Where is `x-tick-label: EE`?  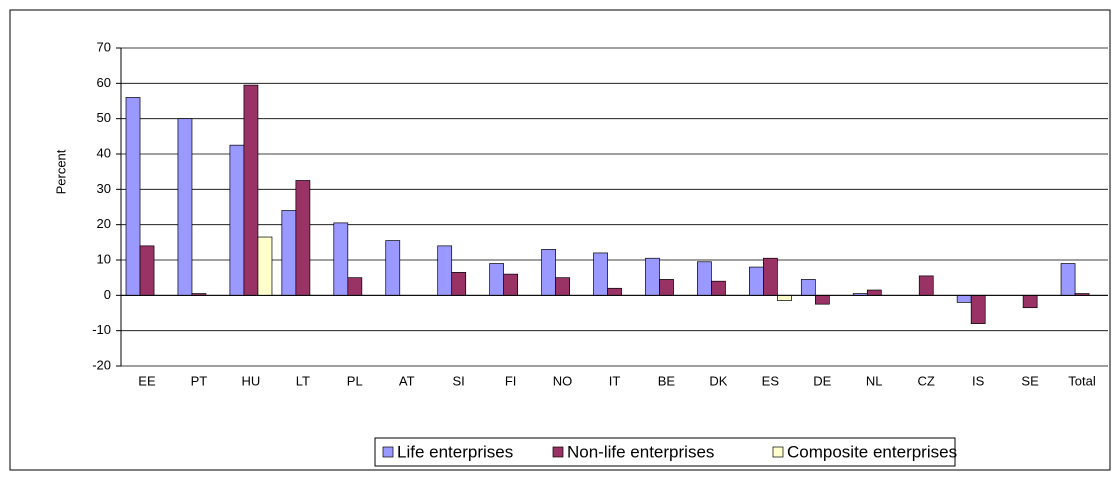
x-tick-label: EE is located at coordinates (147, 380).